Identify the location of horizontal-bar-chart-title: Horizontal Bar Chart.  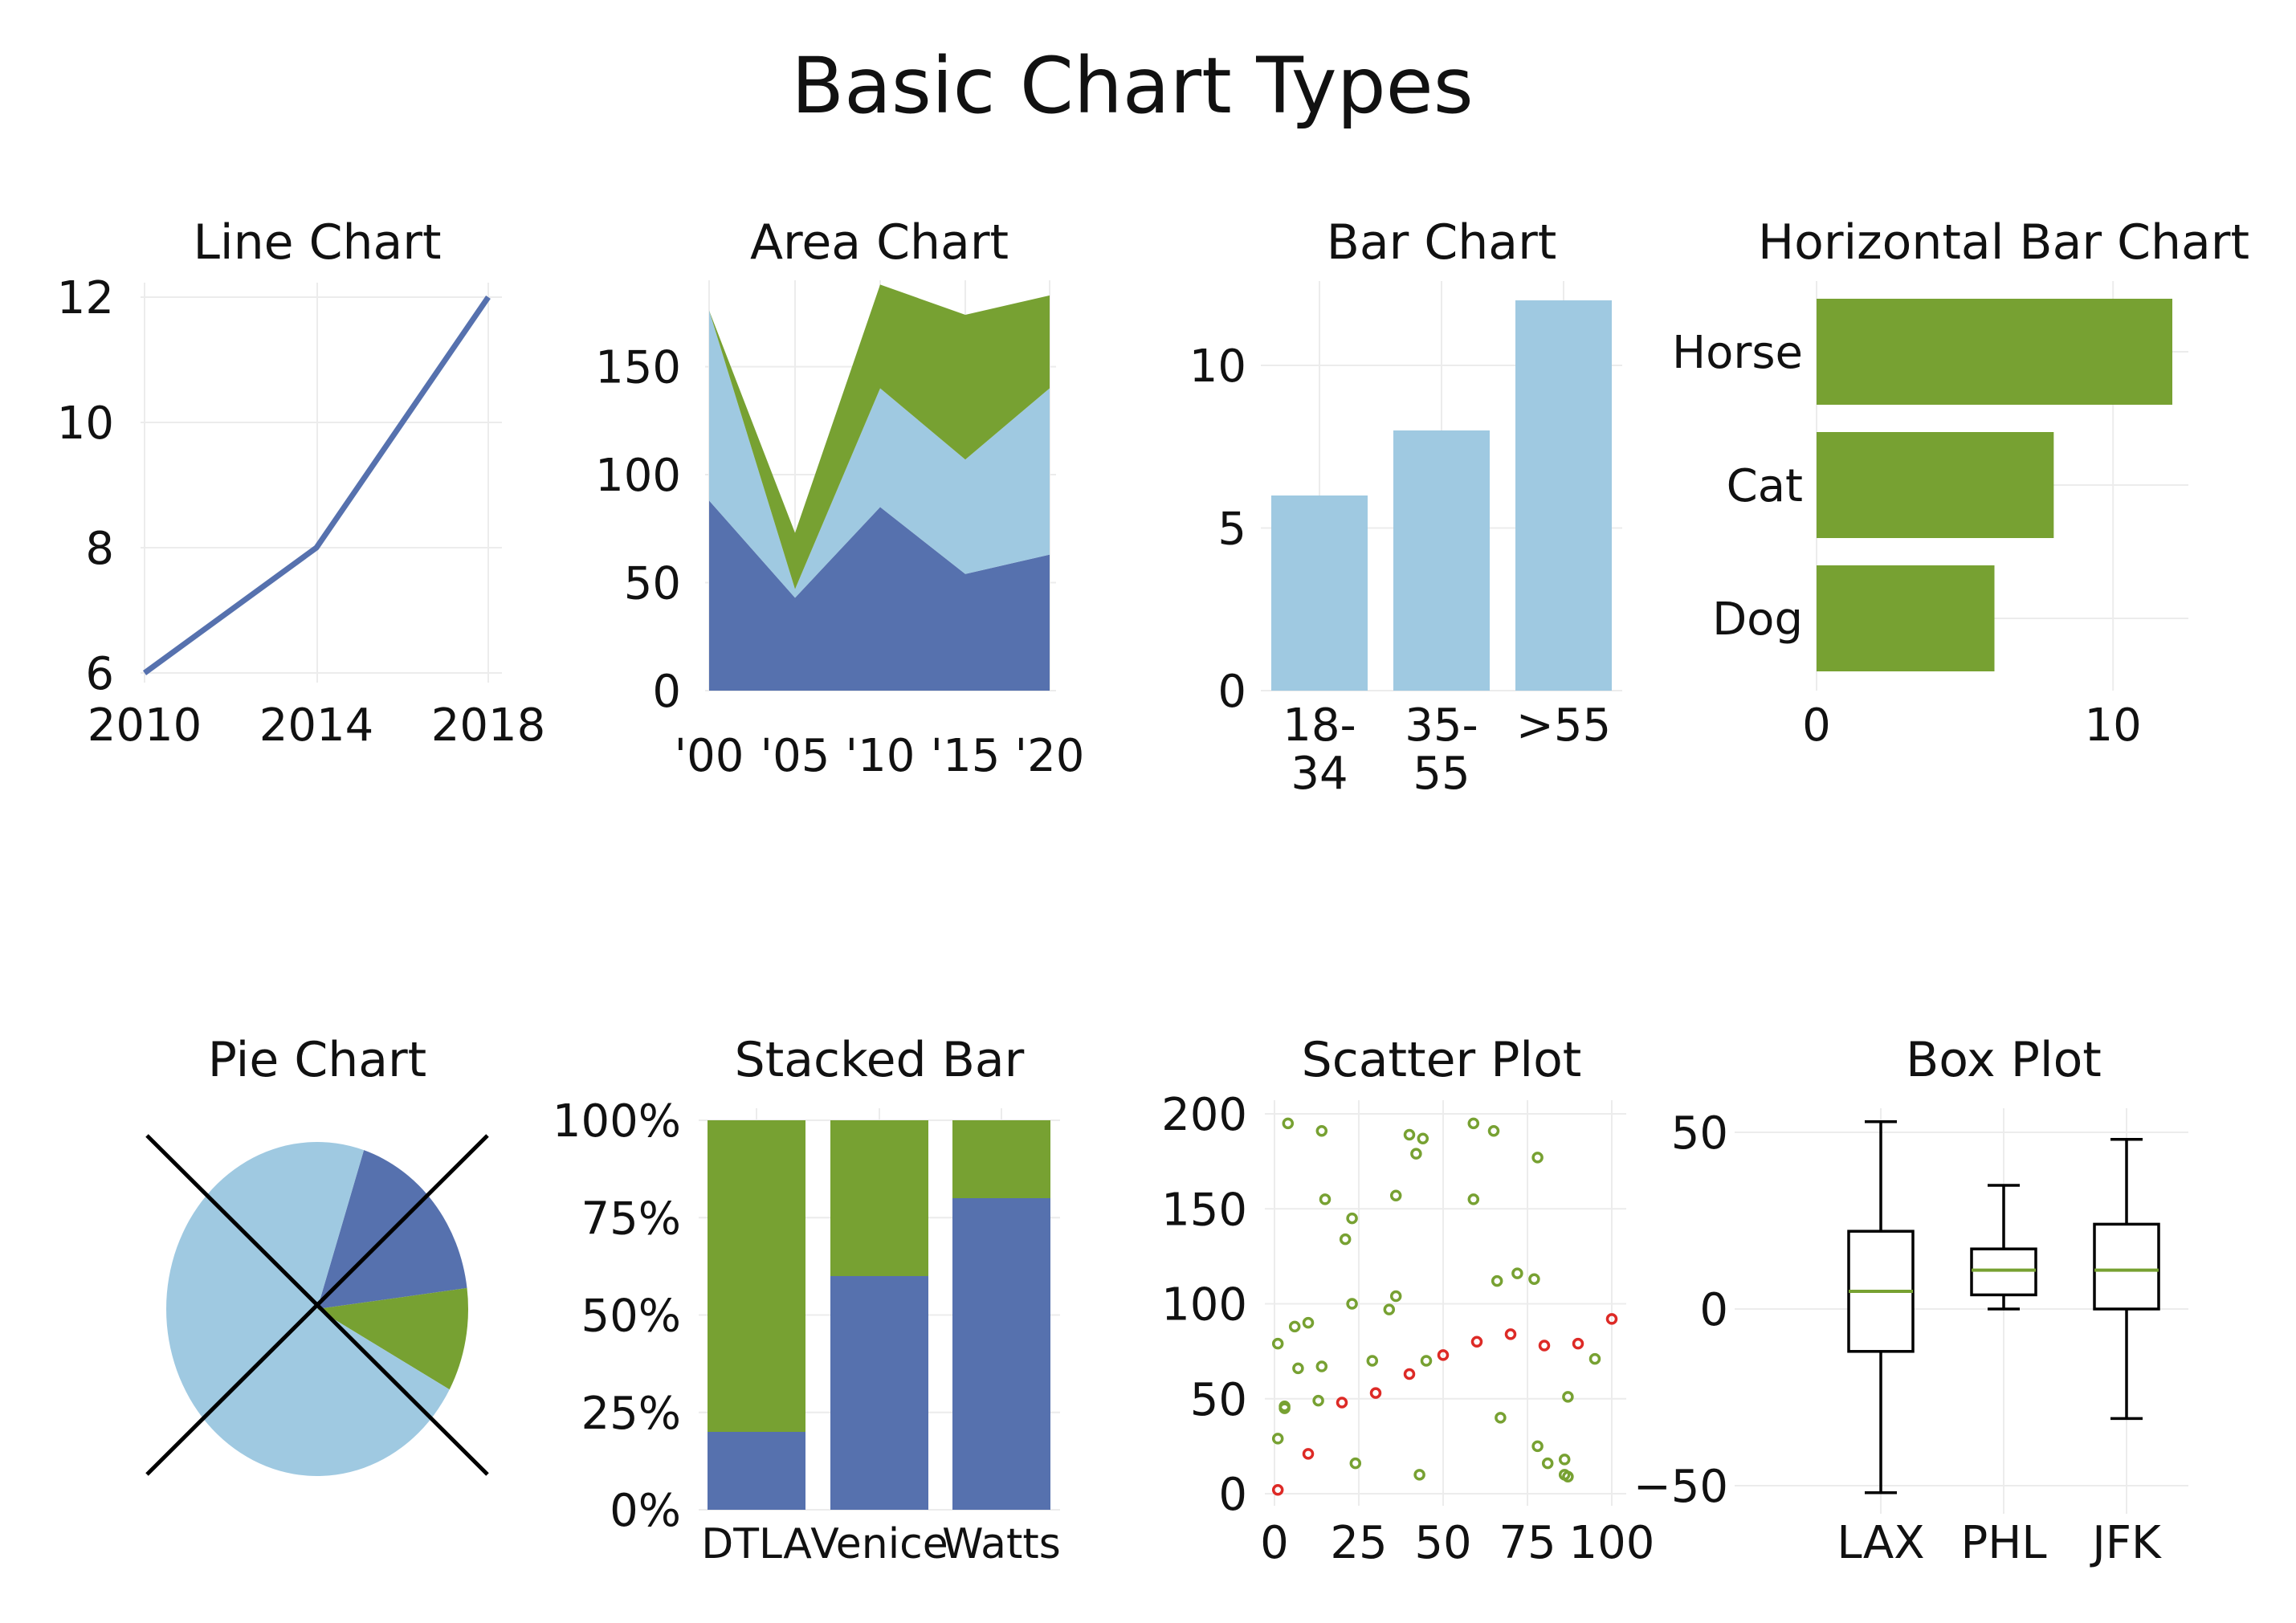
(2004, 243).